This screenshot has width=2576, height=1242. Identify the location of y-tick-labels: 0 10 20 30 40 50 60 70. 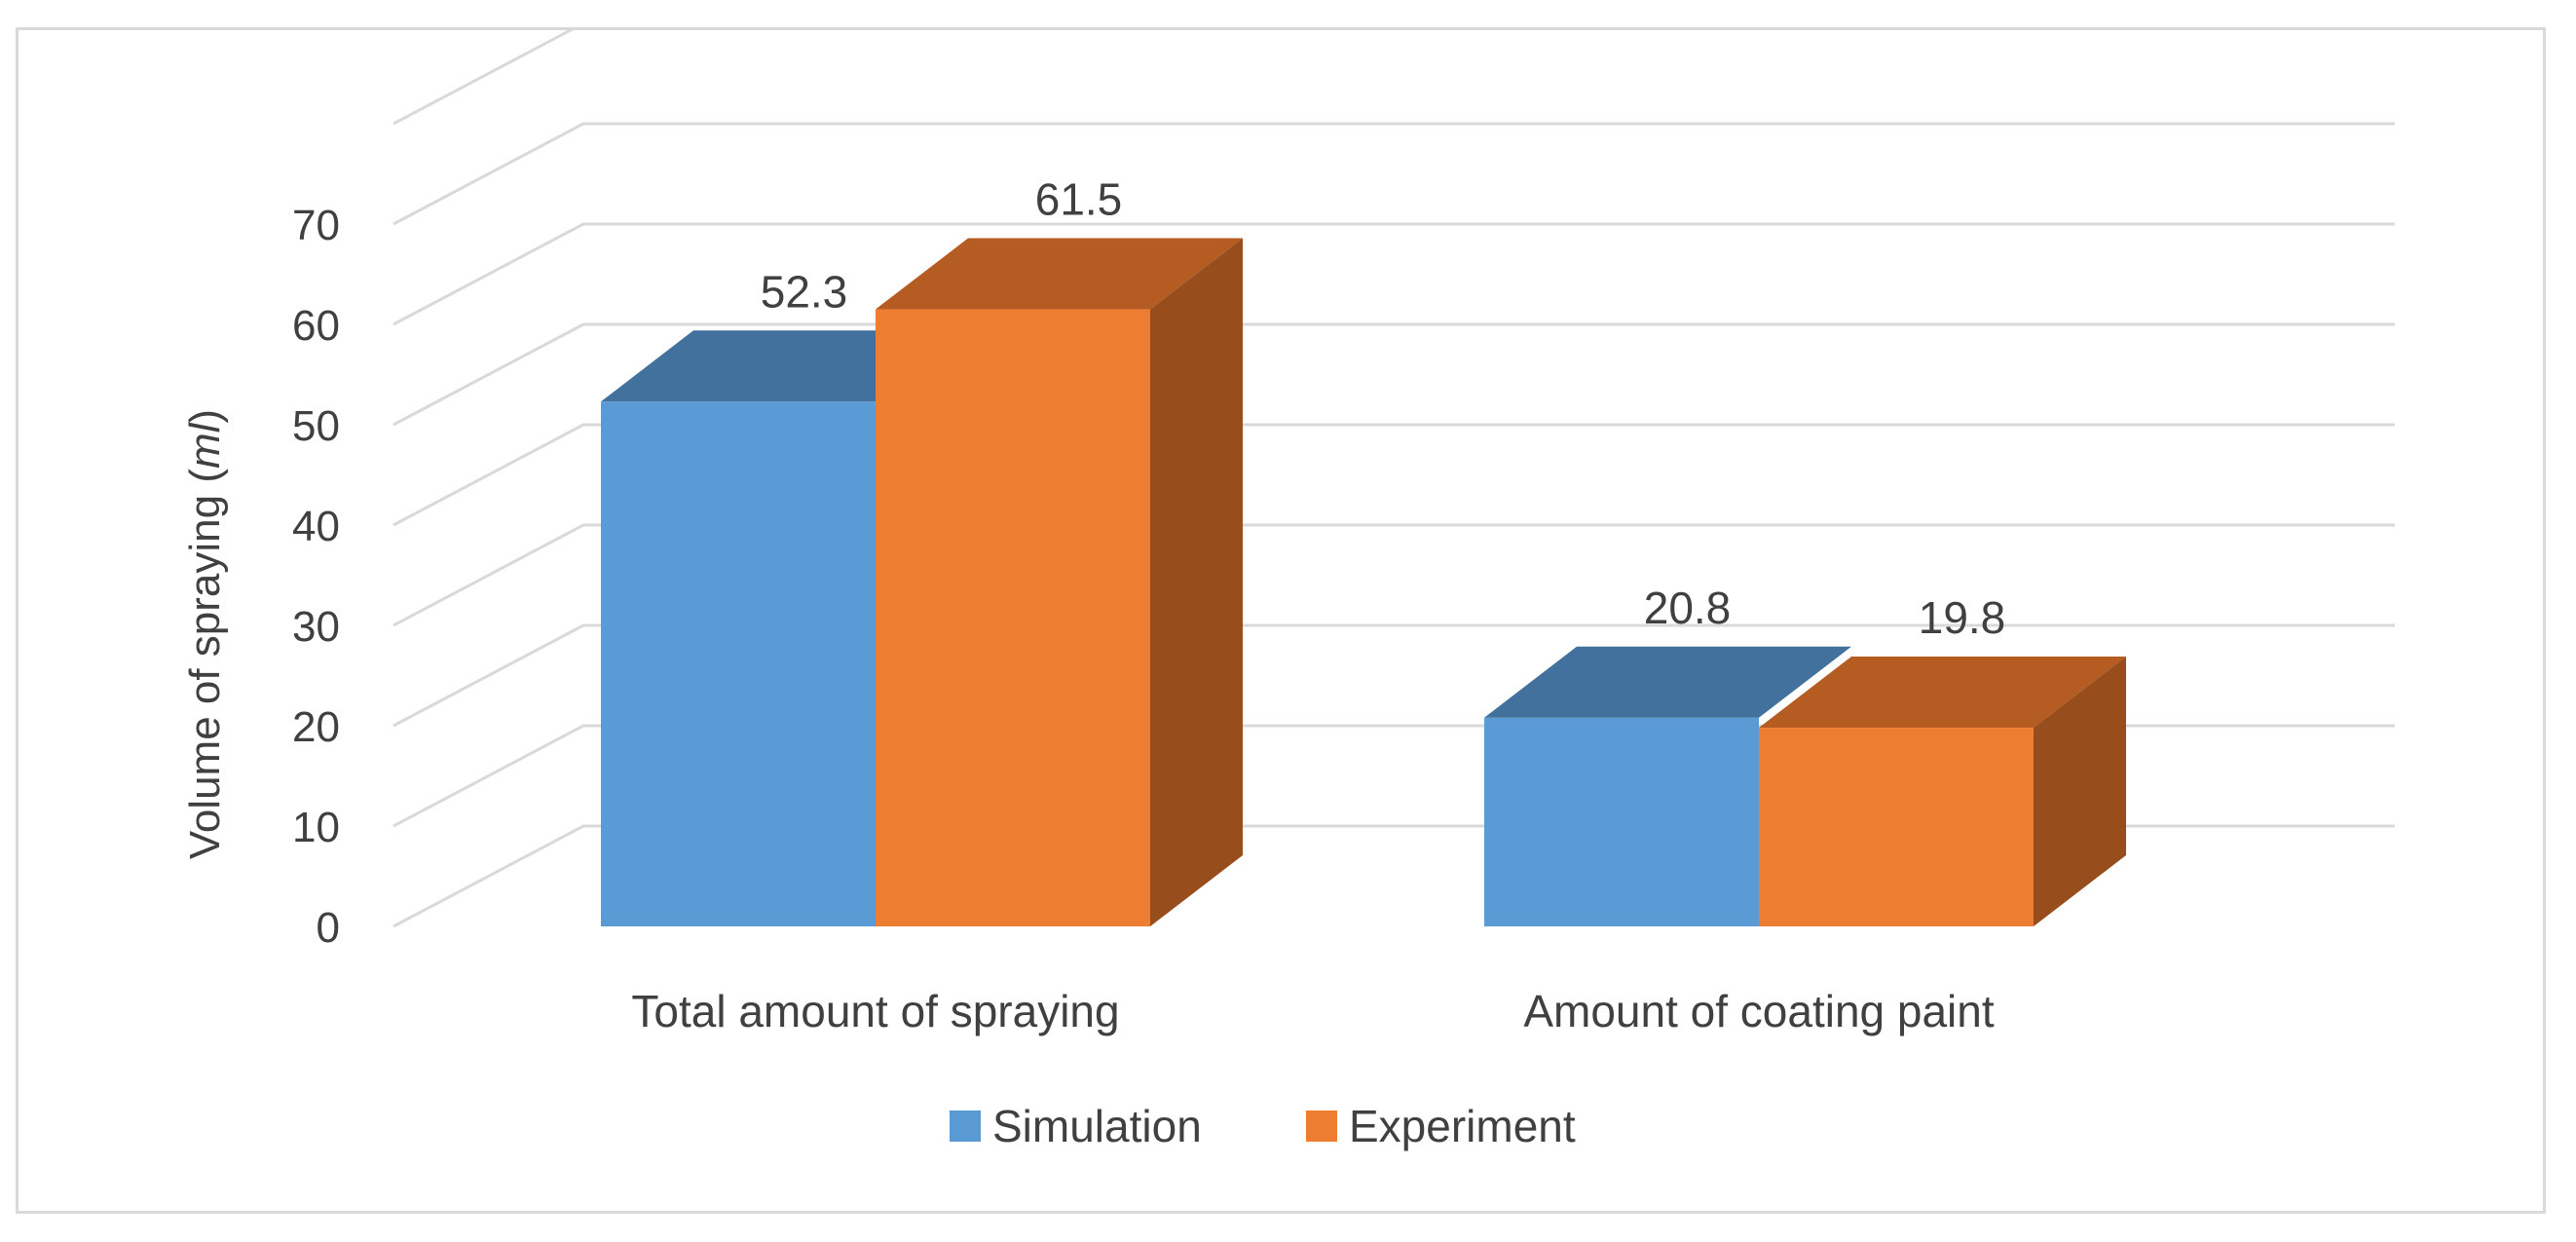
(316, 577).